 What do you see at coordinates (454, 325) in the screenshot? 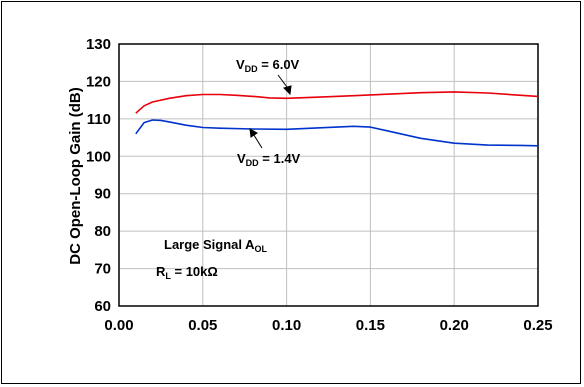
I see `x-tick-label: 0.20` at bounding box center [454, 325].